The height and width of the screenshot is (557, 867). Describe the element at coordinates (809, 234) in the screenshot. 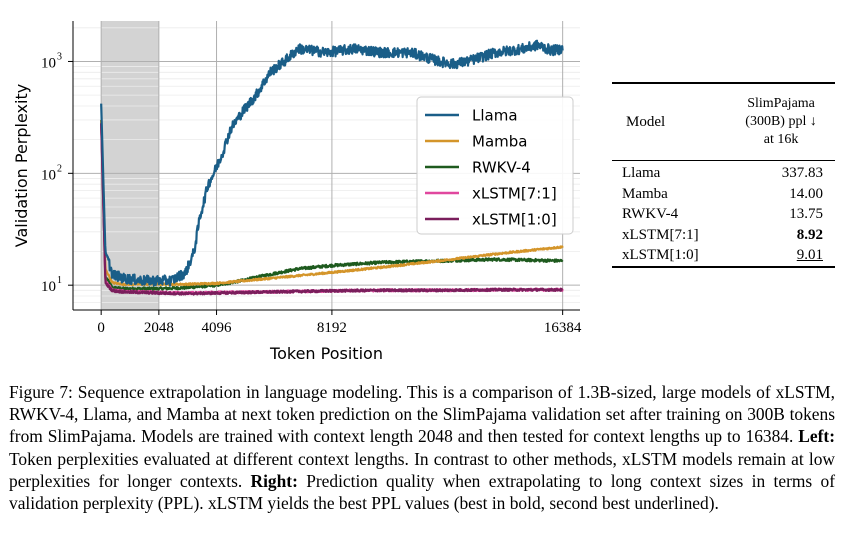

I see `table-cell-value-best: 8.92` at that location.